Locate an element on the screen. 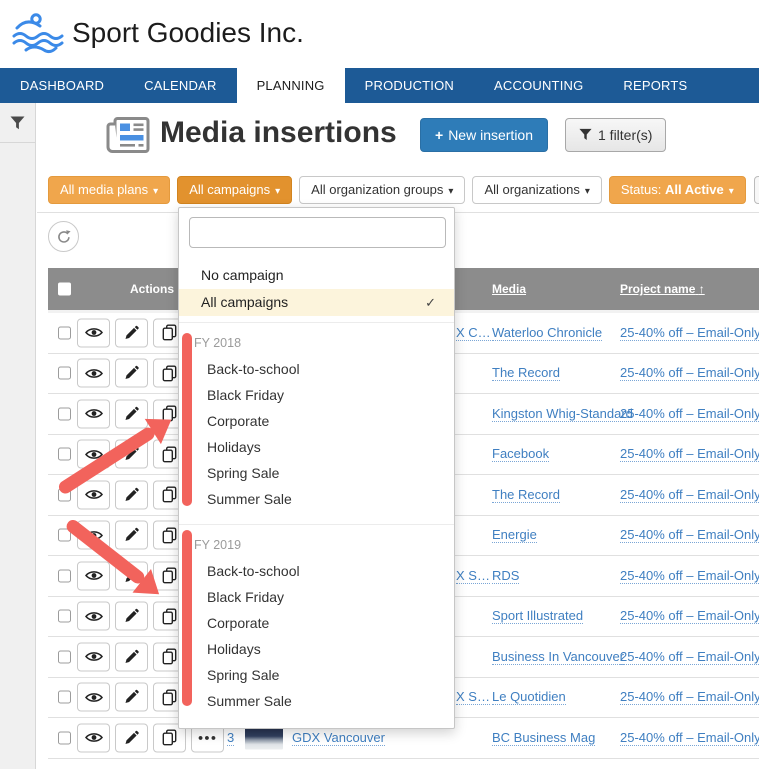 This screenshot has width=759, height=769. search-button is located at coordinates (756, 190).